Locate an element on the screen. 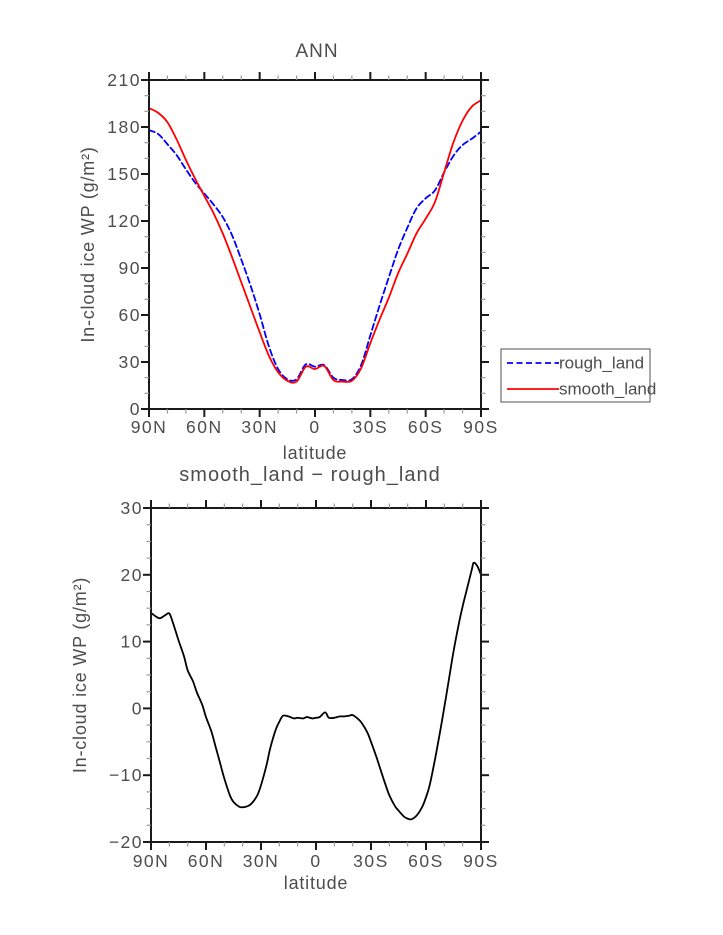  y-tick-label: 120 is located at coordinates (124, 221).